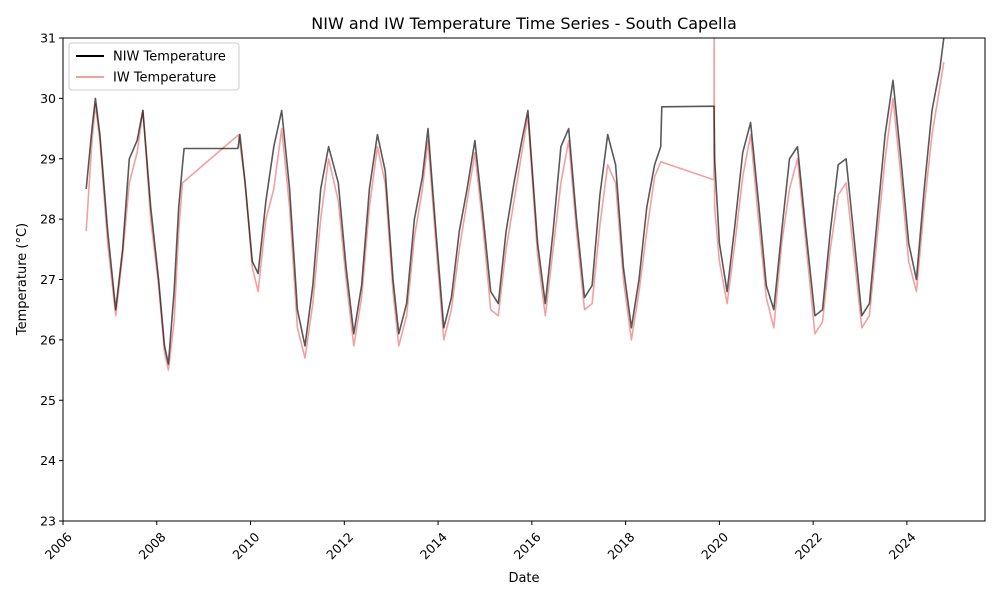 Image resolution: width=1000 pixels, height=604 pixels. What do you see at coordinates (48, 521) in the screenshot?
I see `y-tick-label: 23` at bounding box center [48, 521].